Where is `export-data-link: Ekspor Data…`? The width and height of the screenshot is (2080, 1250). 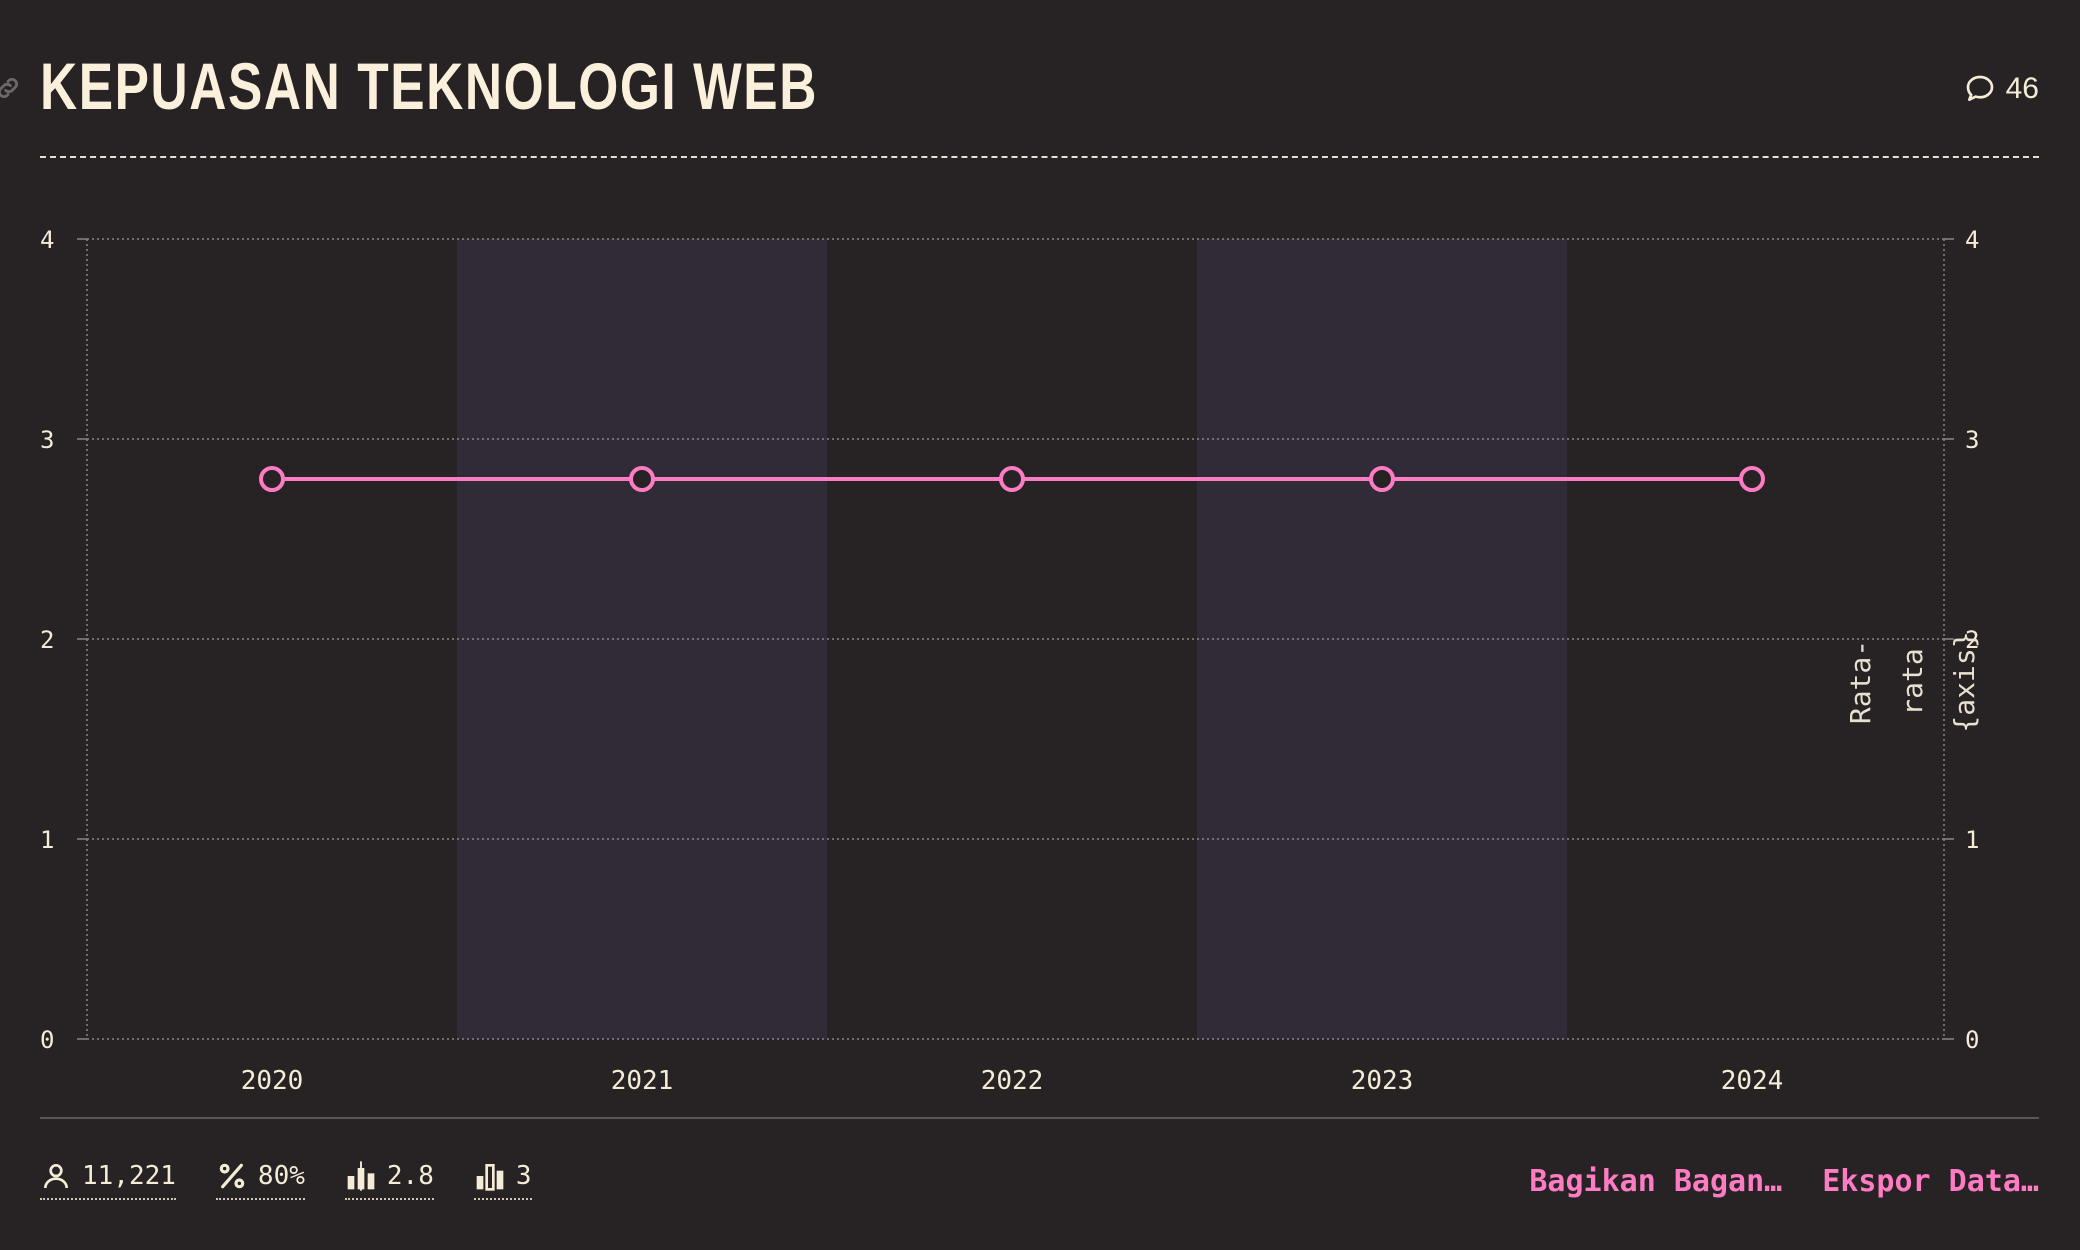
export-data-link: Ekspor Data… is located at coordinates (1930, 1181).